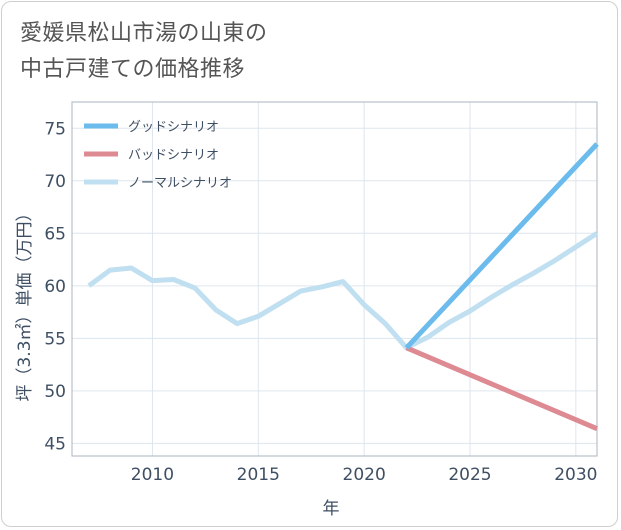 The image size is (621, 530). Describe the element at coordinates (469, 475) in the screenshot. I see `x-tick-label-2025: 2025` at that location.